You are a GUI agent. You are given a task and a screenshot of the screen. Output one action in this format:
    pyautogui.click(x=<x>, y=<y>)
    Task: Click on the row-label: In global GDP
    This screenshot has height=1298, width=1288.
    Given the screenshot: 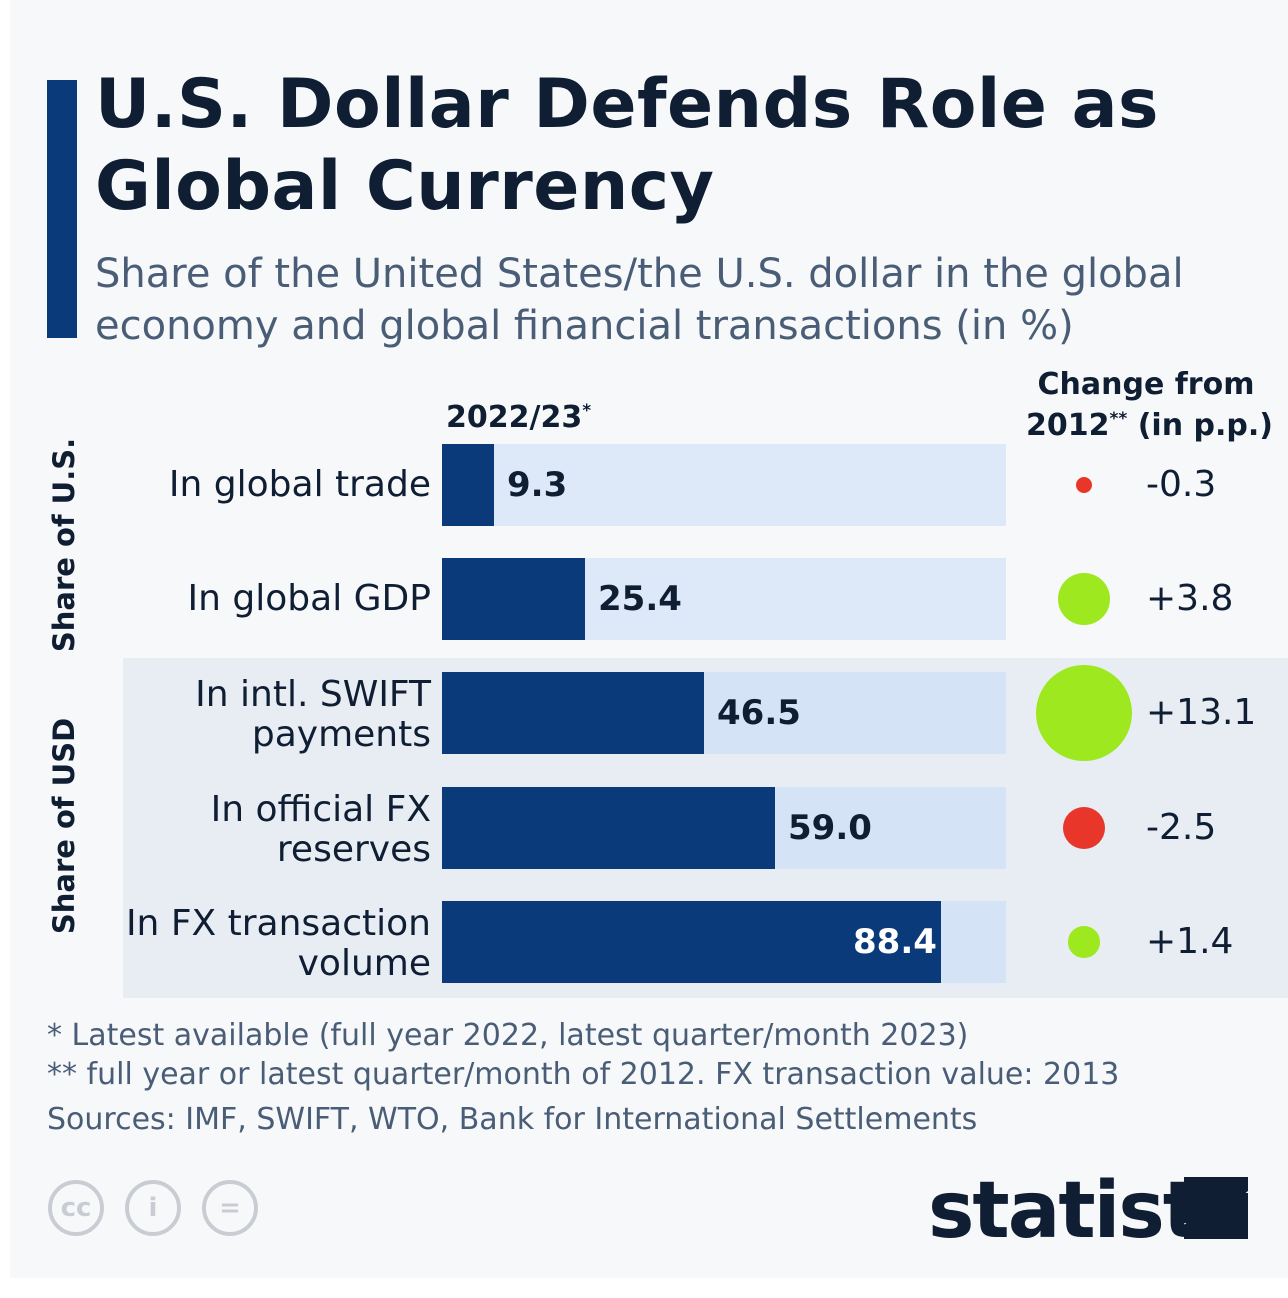 What is the action you would take?
    pyautogui.click(x=275, y=599)
    